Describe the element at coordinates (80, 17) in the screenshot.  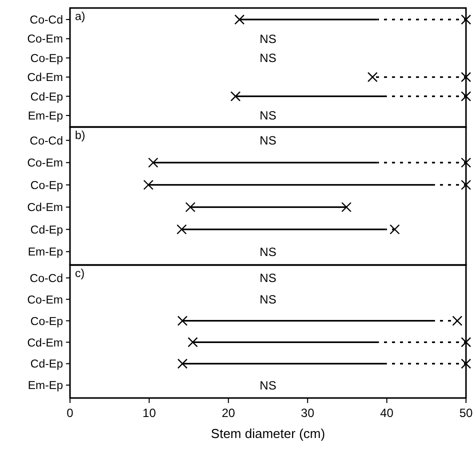
I see `chart-title: a)` at that location.